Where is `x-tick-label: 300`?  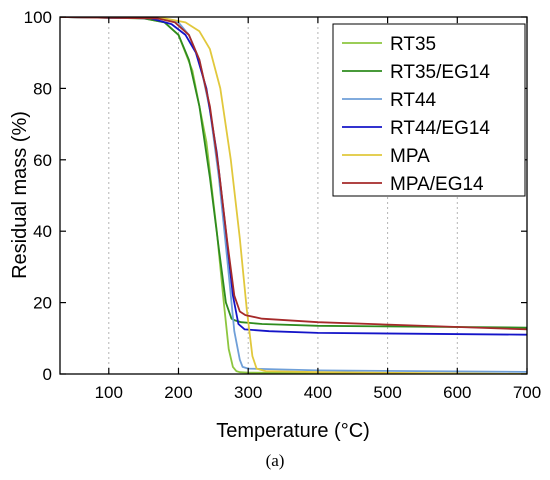
x-tick-label: 300 is located at coordinates (248, 392).